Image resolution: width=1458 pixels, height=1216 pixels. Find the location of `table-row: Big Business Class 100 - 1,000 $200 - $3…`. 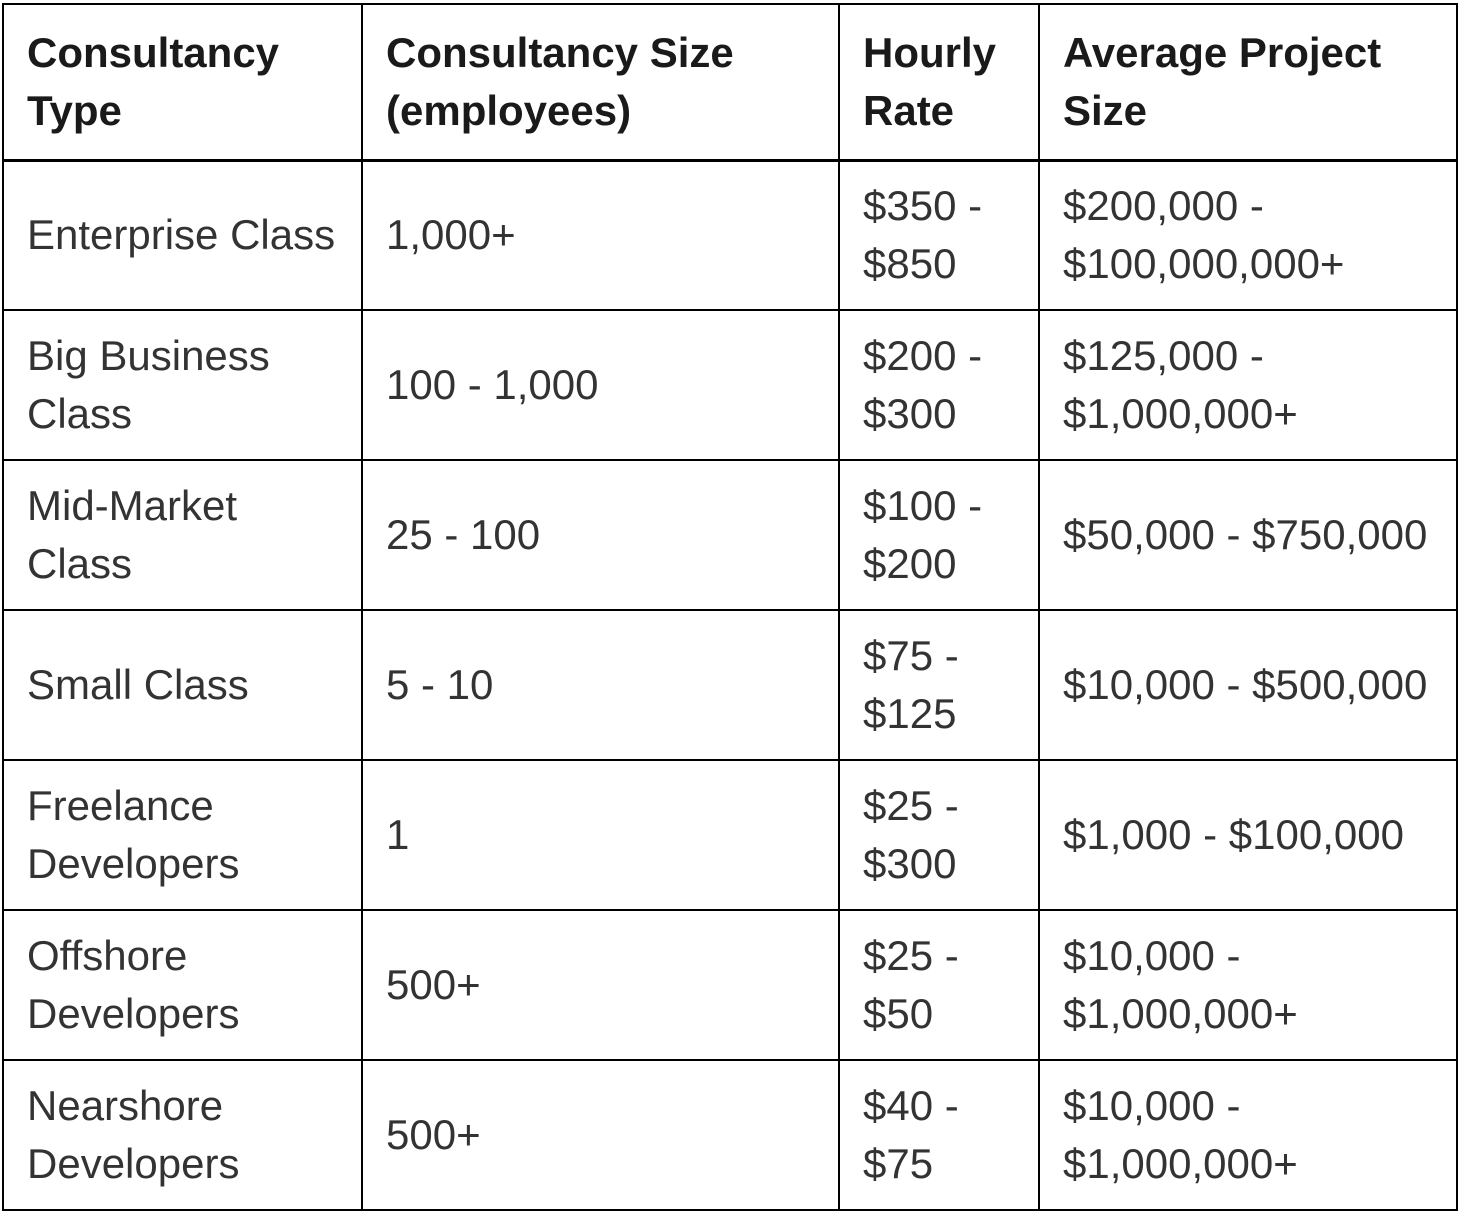

table-row: Big Business Class 100 - 1,000 $200 - $3… is located at coordinates (730, 385).